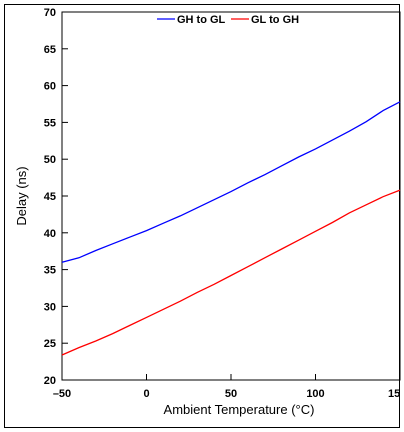  I want to click on y-tick-label: 70, so click(50, 13).